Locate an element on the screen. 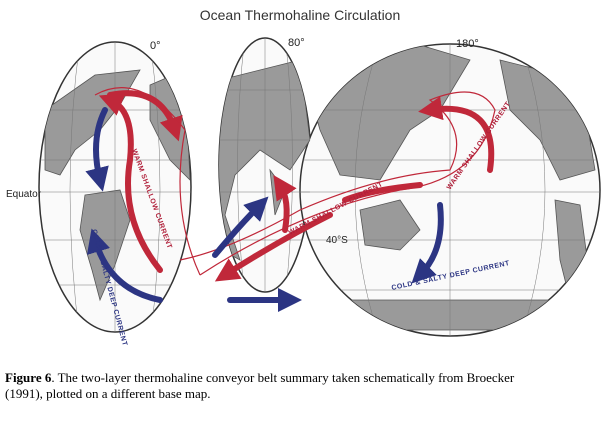 Image resolution: width=601 pixels, height=422 pixels. equator-label: Equator is located at coordinates (24, 194).